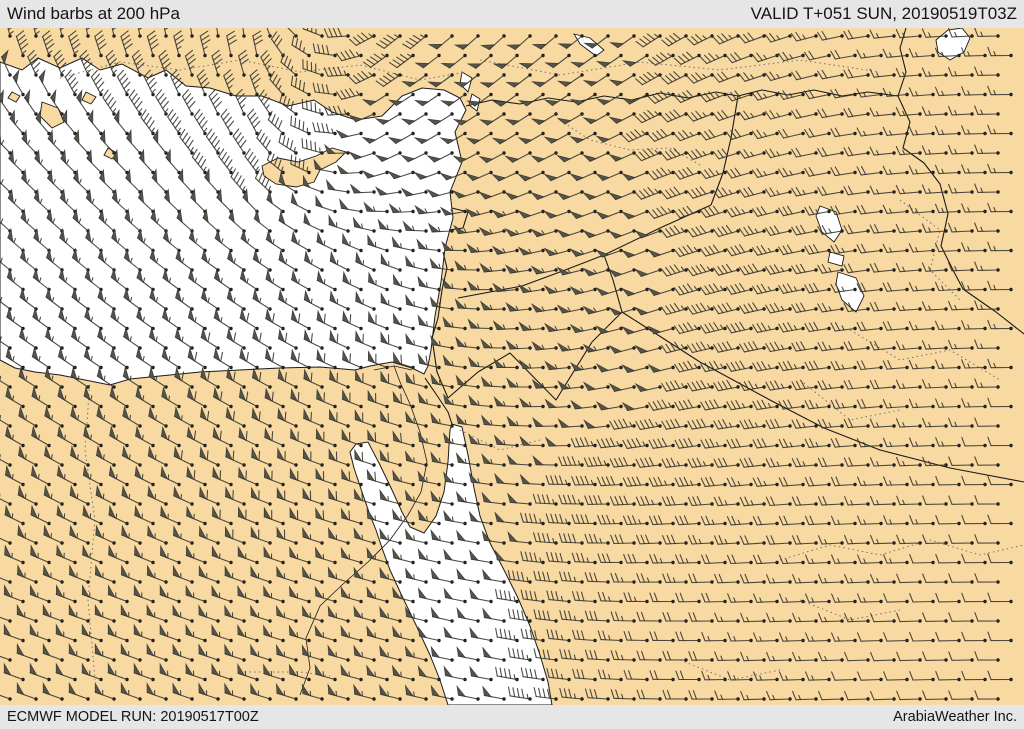  What do you see at coordinates (133, 717) in the screenshot?
I see `model-run-label: ECMWF MODEL RUN: 20190517T00Z` at bounding box center [133, 717].